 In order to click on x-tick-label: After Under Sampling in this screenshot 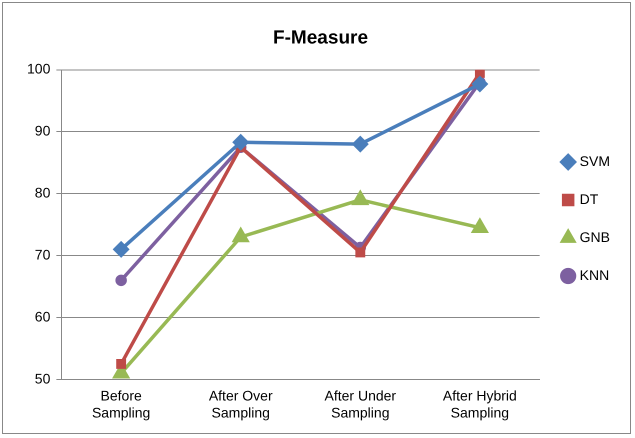, I will do `click(360, 404)`.